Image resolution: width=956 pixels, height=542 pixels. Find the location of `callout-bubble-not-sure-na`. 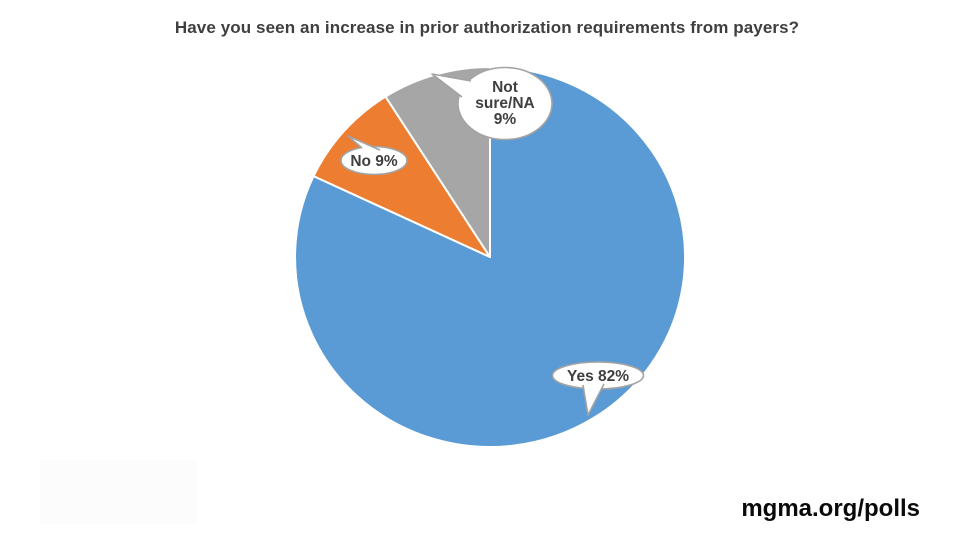

callout-bubble-not-sure-na is located at coordinates (505, 103).